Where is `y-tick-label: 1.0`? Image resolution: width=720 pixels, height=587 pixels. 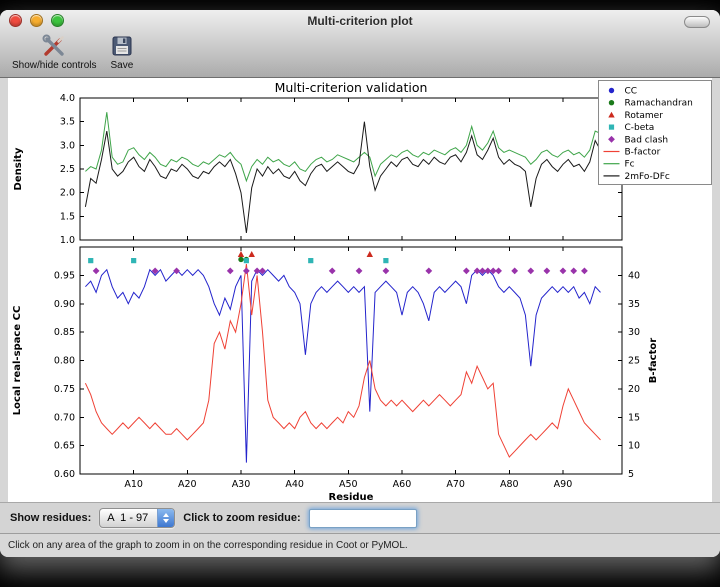
y-tick-label: 1.0 is located at coordinates (67, 240).